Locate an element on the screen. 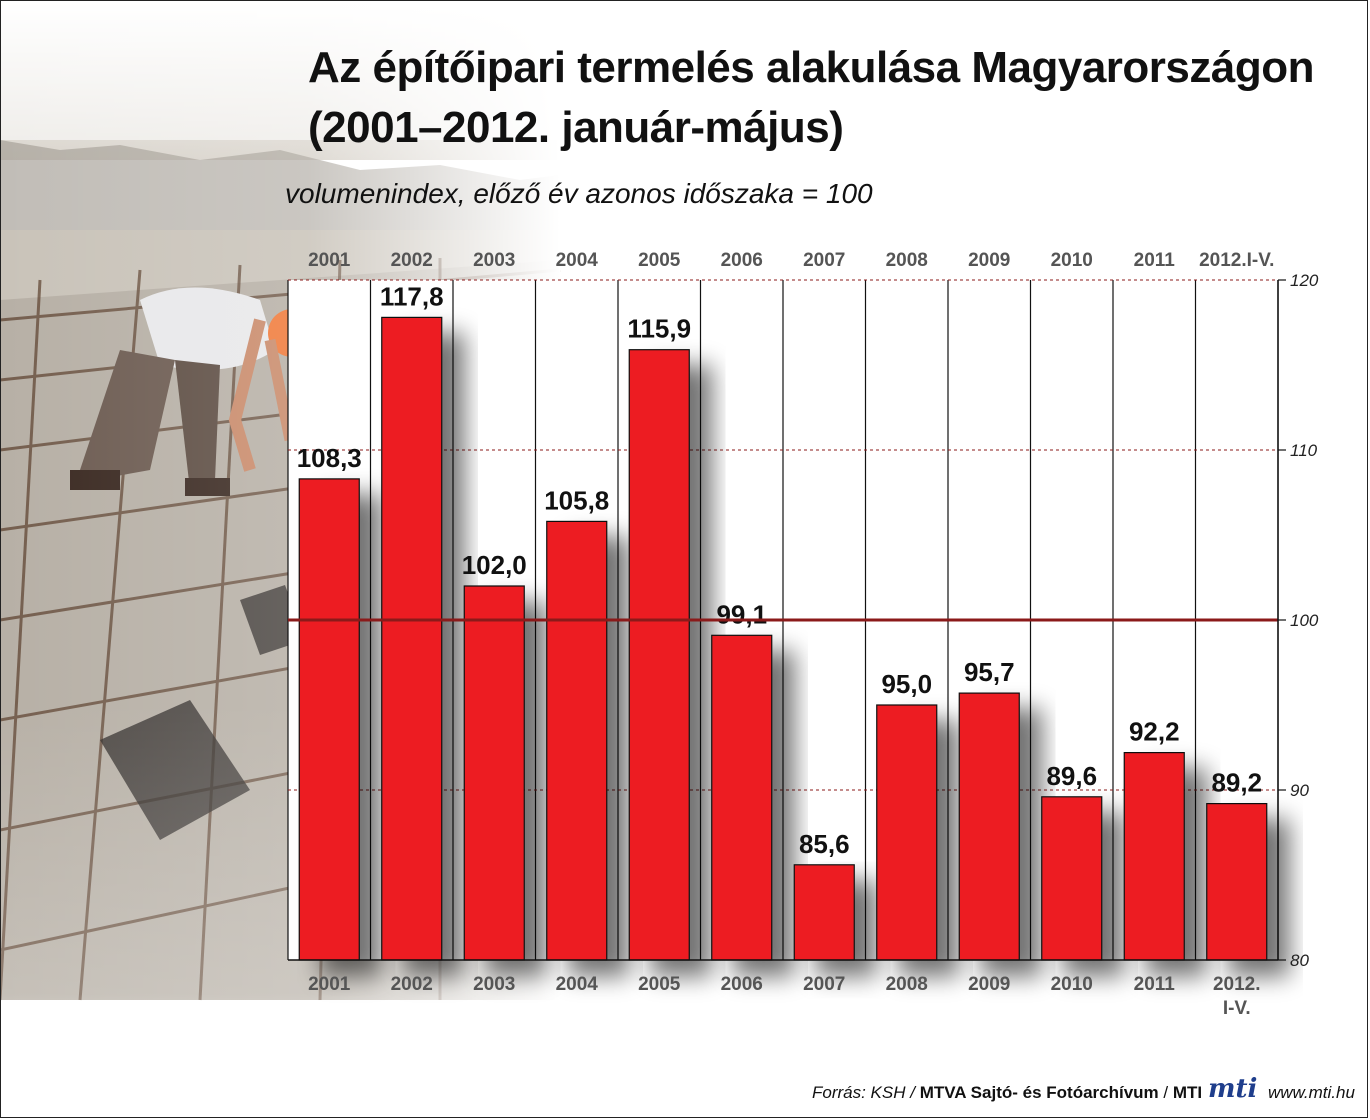 This screenshot has height=1120, width=1370. value-label: 89,2 is located at coordinates (1236, 783).